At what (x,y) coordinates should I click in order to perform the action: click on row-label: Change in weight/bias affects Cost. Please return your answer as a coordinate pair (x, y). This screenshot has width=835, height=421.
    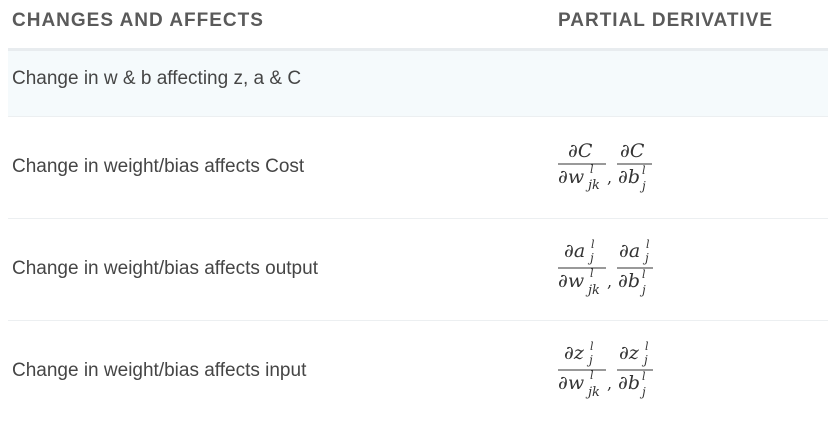
    Looking at the image, I should click on (158, 166).